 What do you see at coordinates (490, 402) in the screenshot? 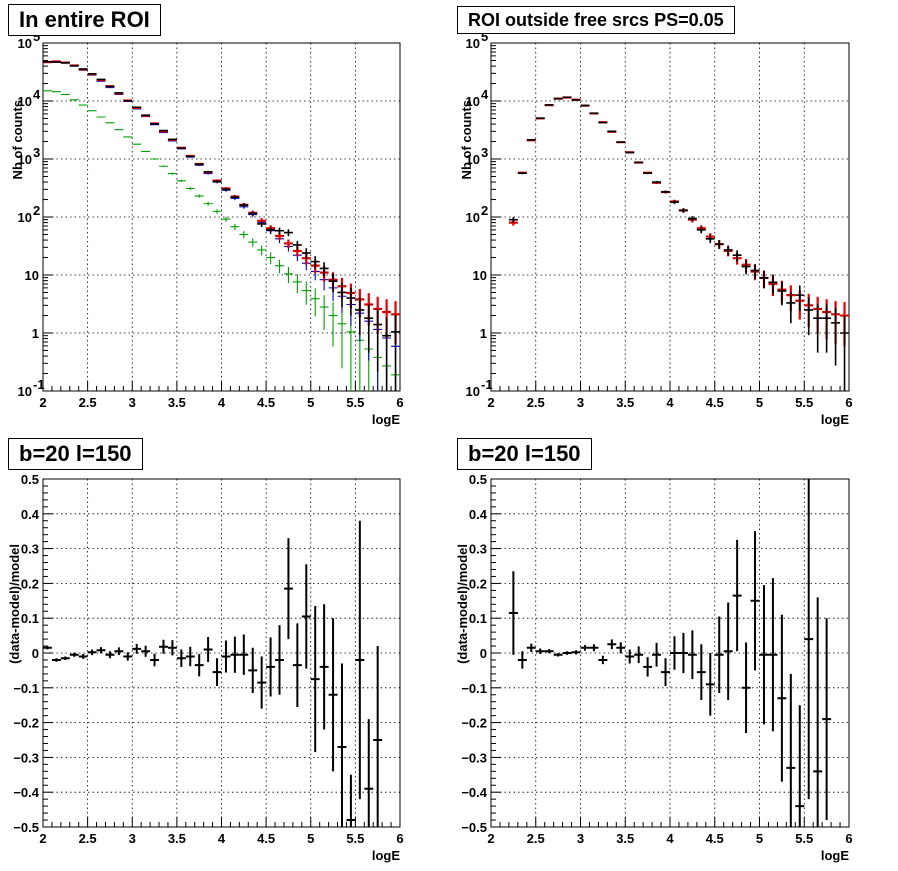
I see `x-tick-label: 2` at bounding box center [490, 402].